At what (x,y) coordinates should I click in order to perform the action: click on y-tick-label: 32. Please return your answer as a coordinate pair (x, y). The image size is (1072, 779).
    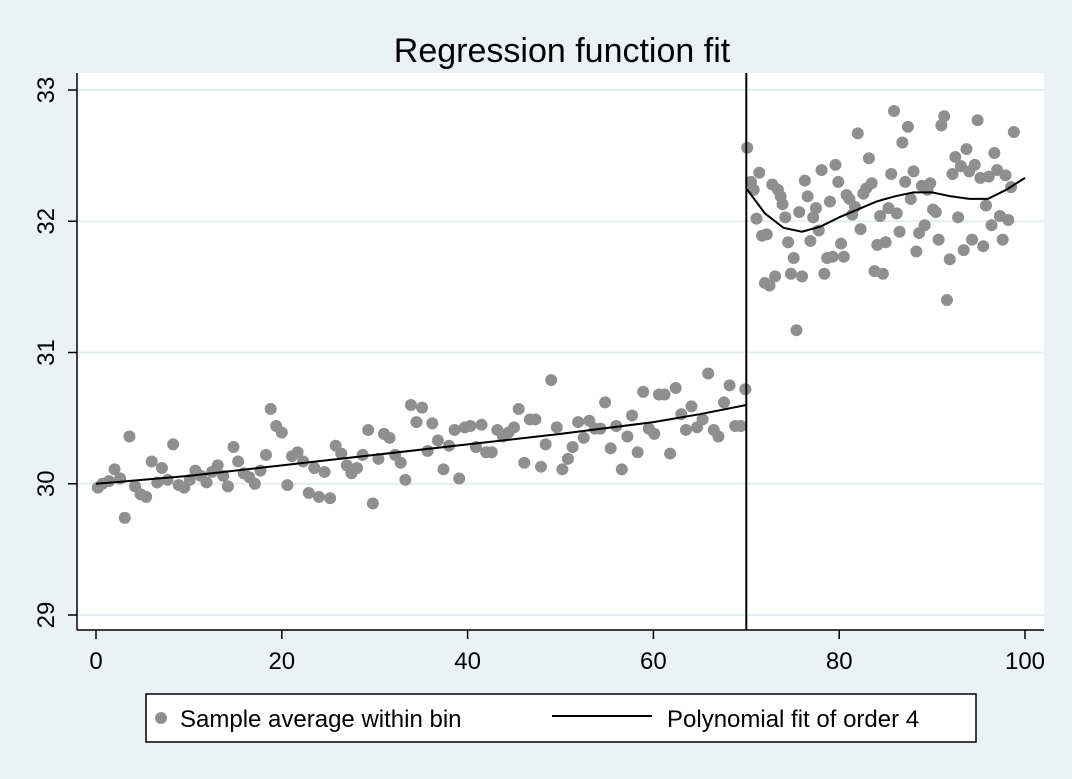
    Looking at the image, I should click on (46, 221).